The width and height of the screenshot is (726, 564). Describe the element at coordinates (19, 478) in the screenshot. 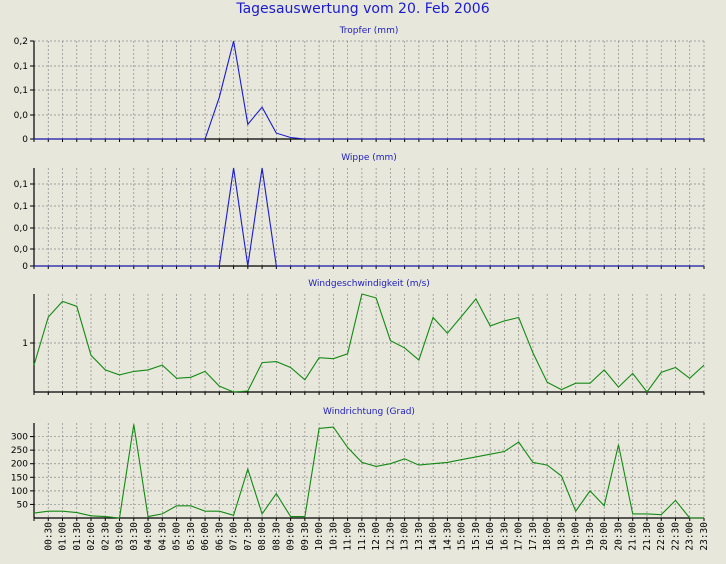

I see `y-tick-label: 150` at that location.